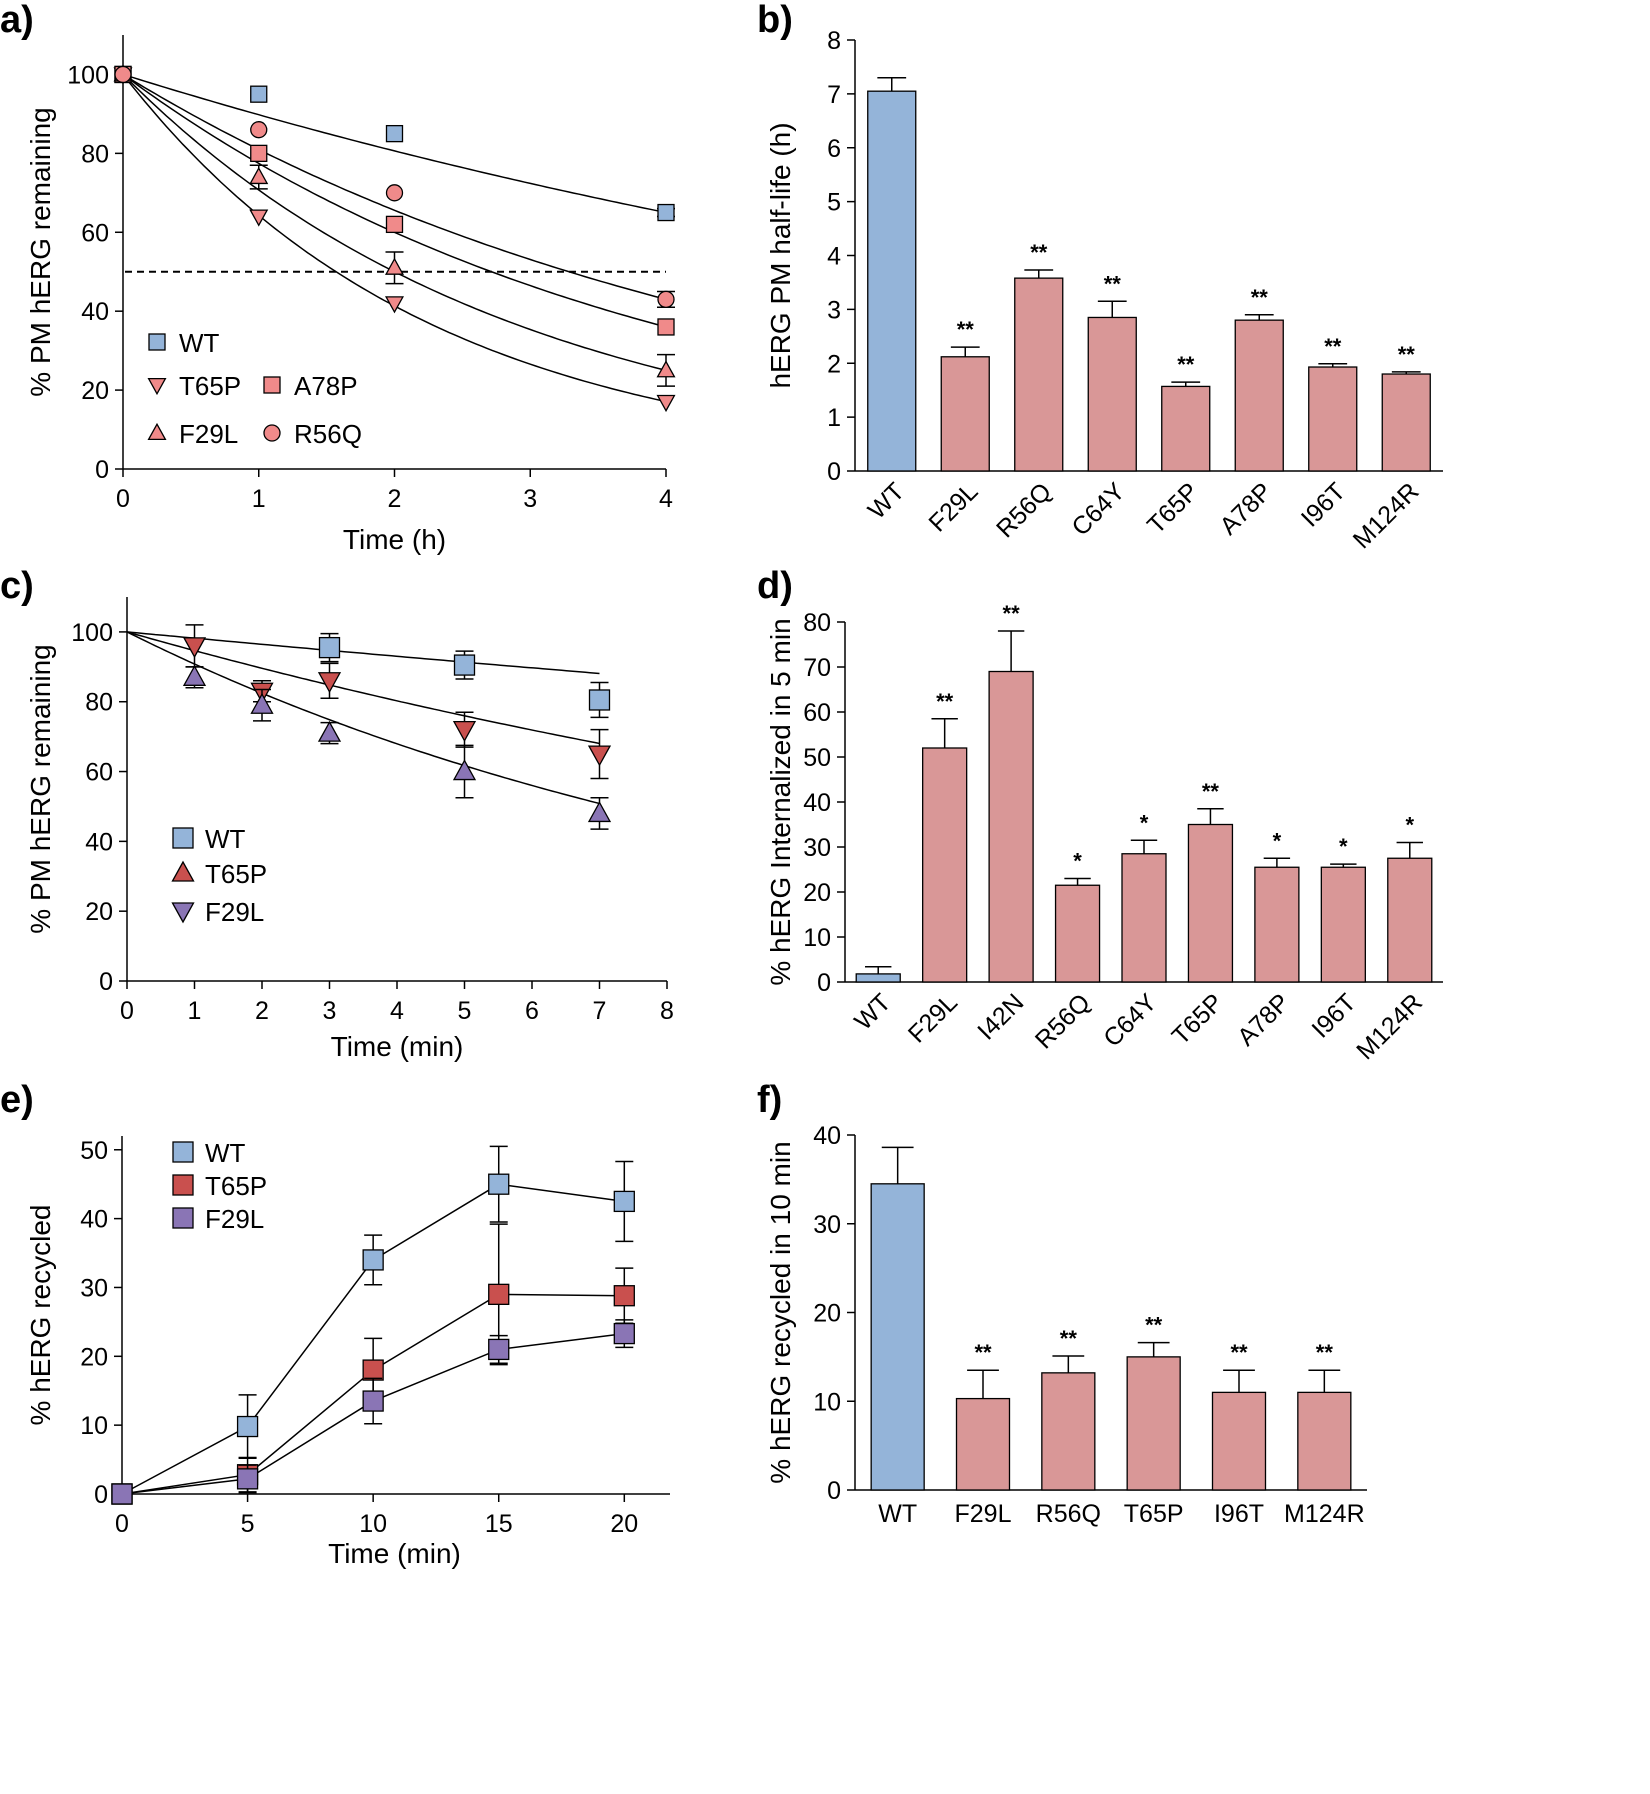  What do you see at coordinates (330, 1011) in the screenshot?
I see `x-tick-label: 3` at bounding box center [330, 1011].